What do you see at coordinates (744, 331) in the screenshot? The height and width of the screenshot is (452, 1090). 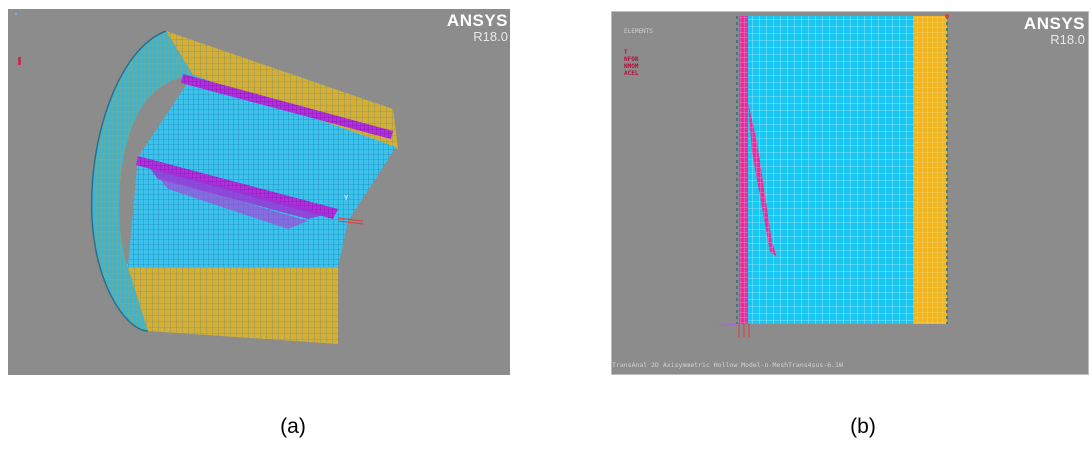 I see `load-arrows-b` at bounding box center [744, 331].